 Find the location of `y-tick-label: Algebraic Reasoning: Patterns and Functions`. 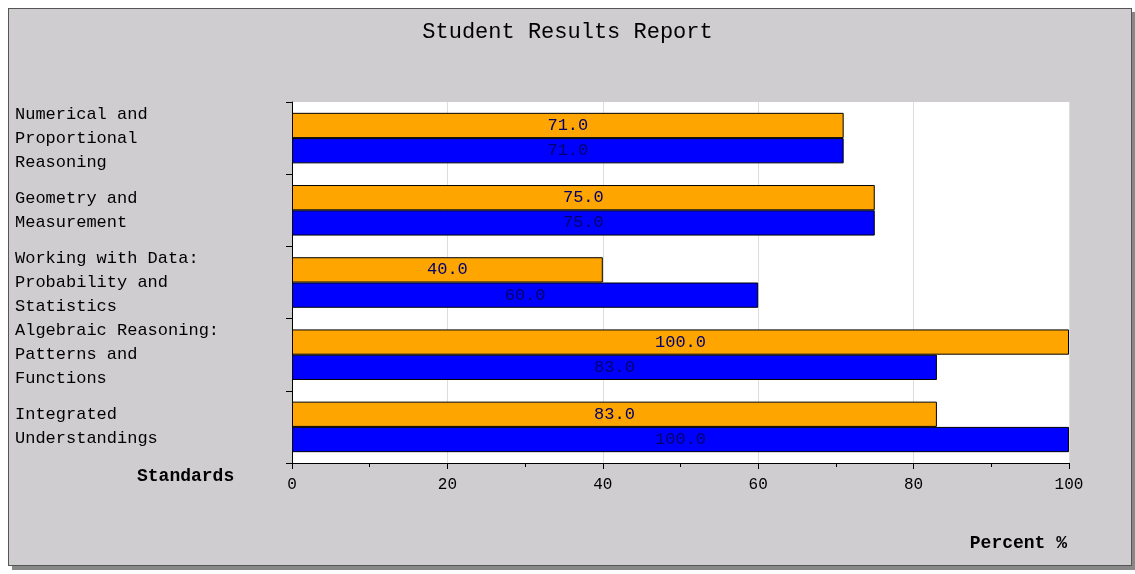

y-tick-label: Algebraic Reasoning: Patterns and Functions is located at coordinates (122, 355).